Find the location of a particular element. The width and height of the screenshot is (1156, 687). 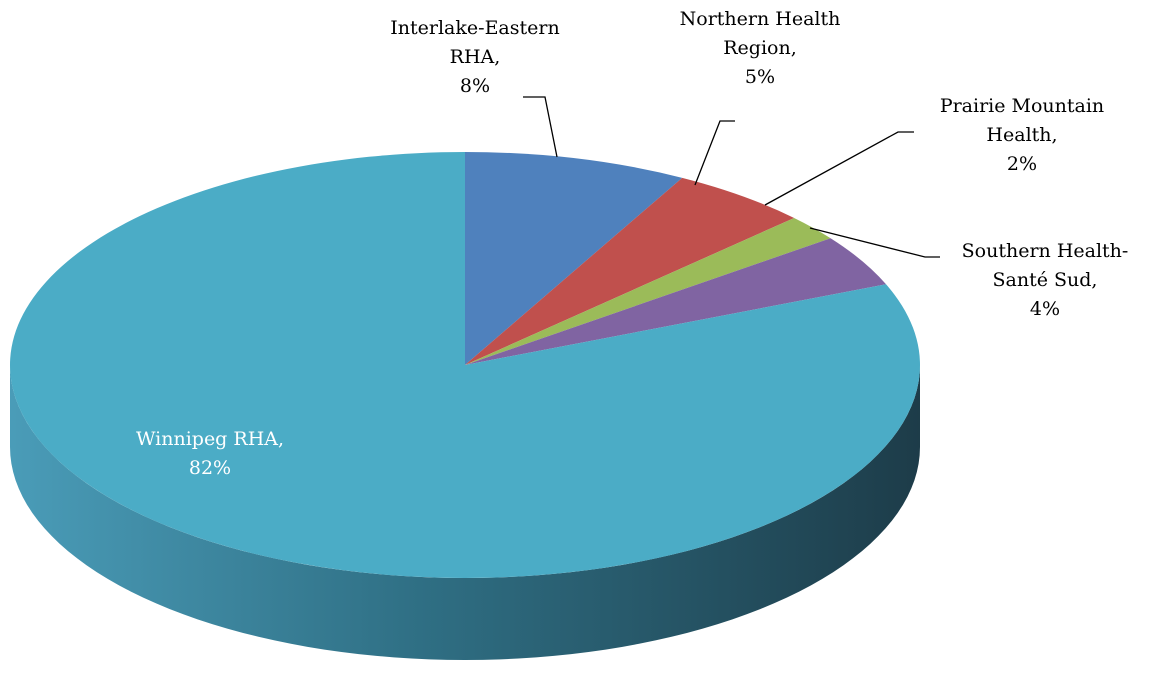

value-label: 4% is located at coordinates (1045, 309).